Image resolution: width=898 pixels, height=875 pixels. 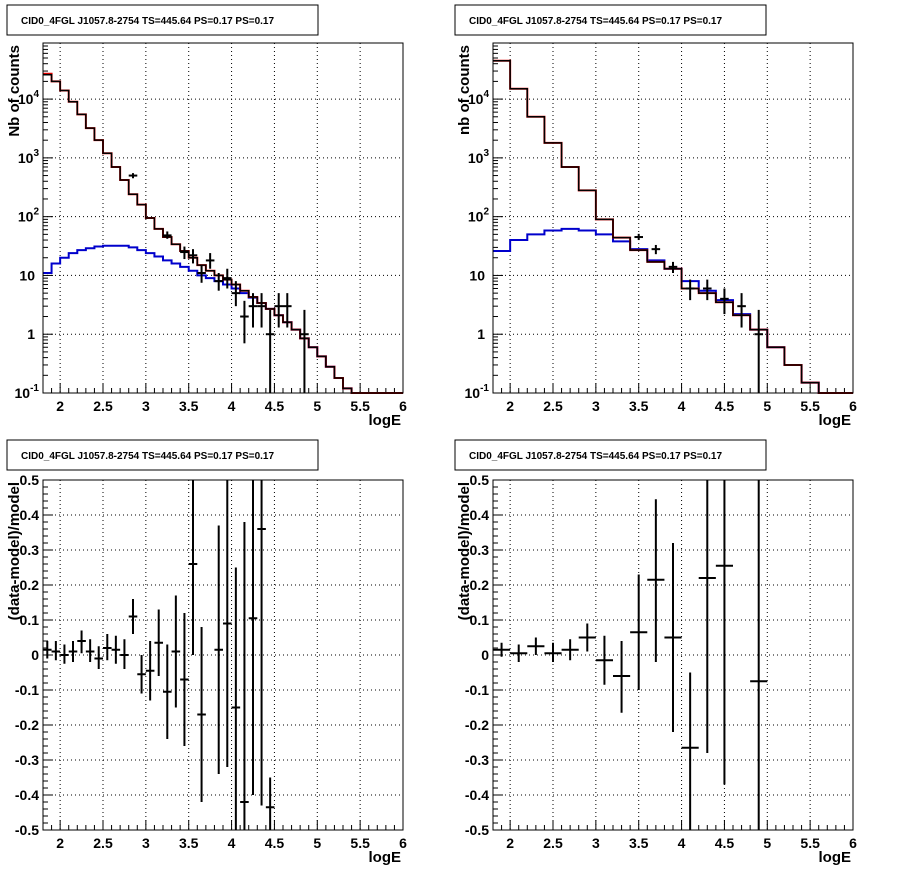 I want to click on y-tick-label: 0.1, so click(x=480, y=620).